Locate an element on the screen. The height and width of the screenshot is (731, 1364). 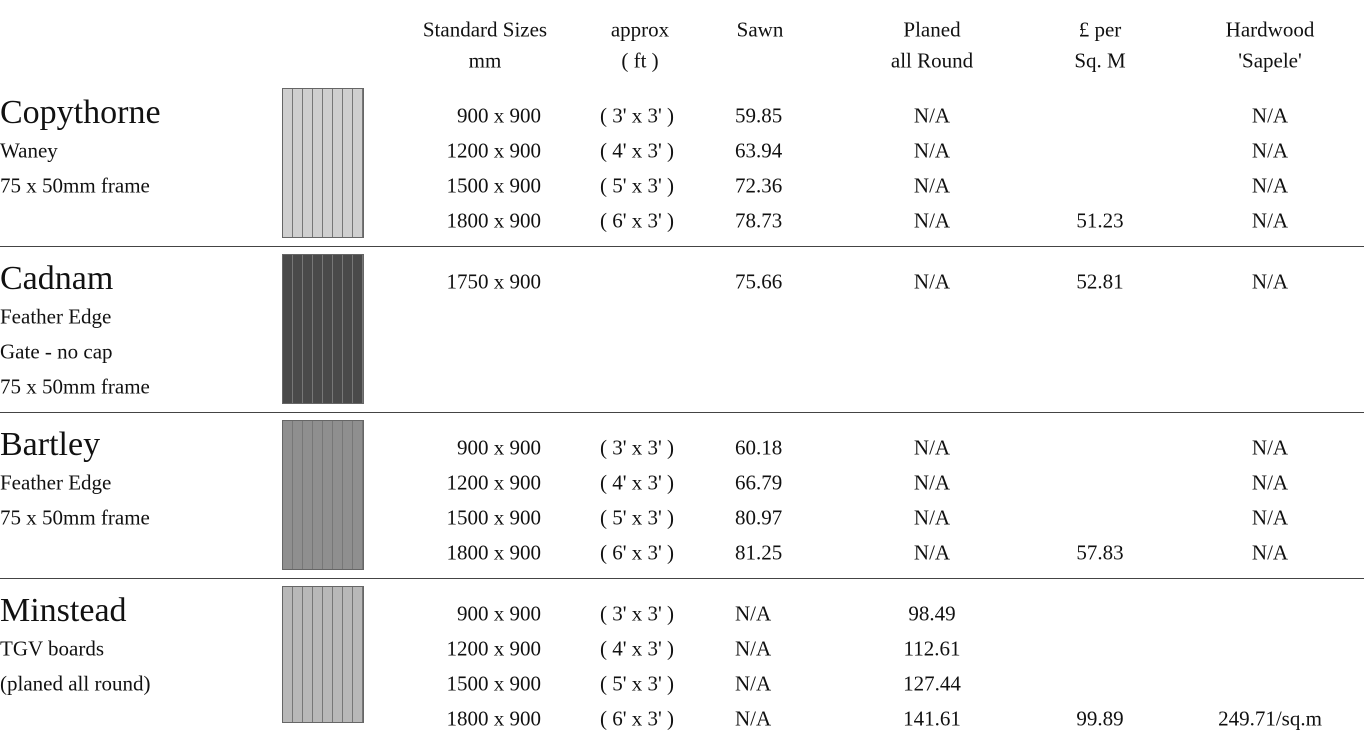
product-description: Gate - no cap is located at coordinates (56, 351).